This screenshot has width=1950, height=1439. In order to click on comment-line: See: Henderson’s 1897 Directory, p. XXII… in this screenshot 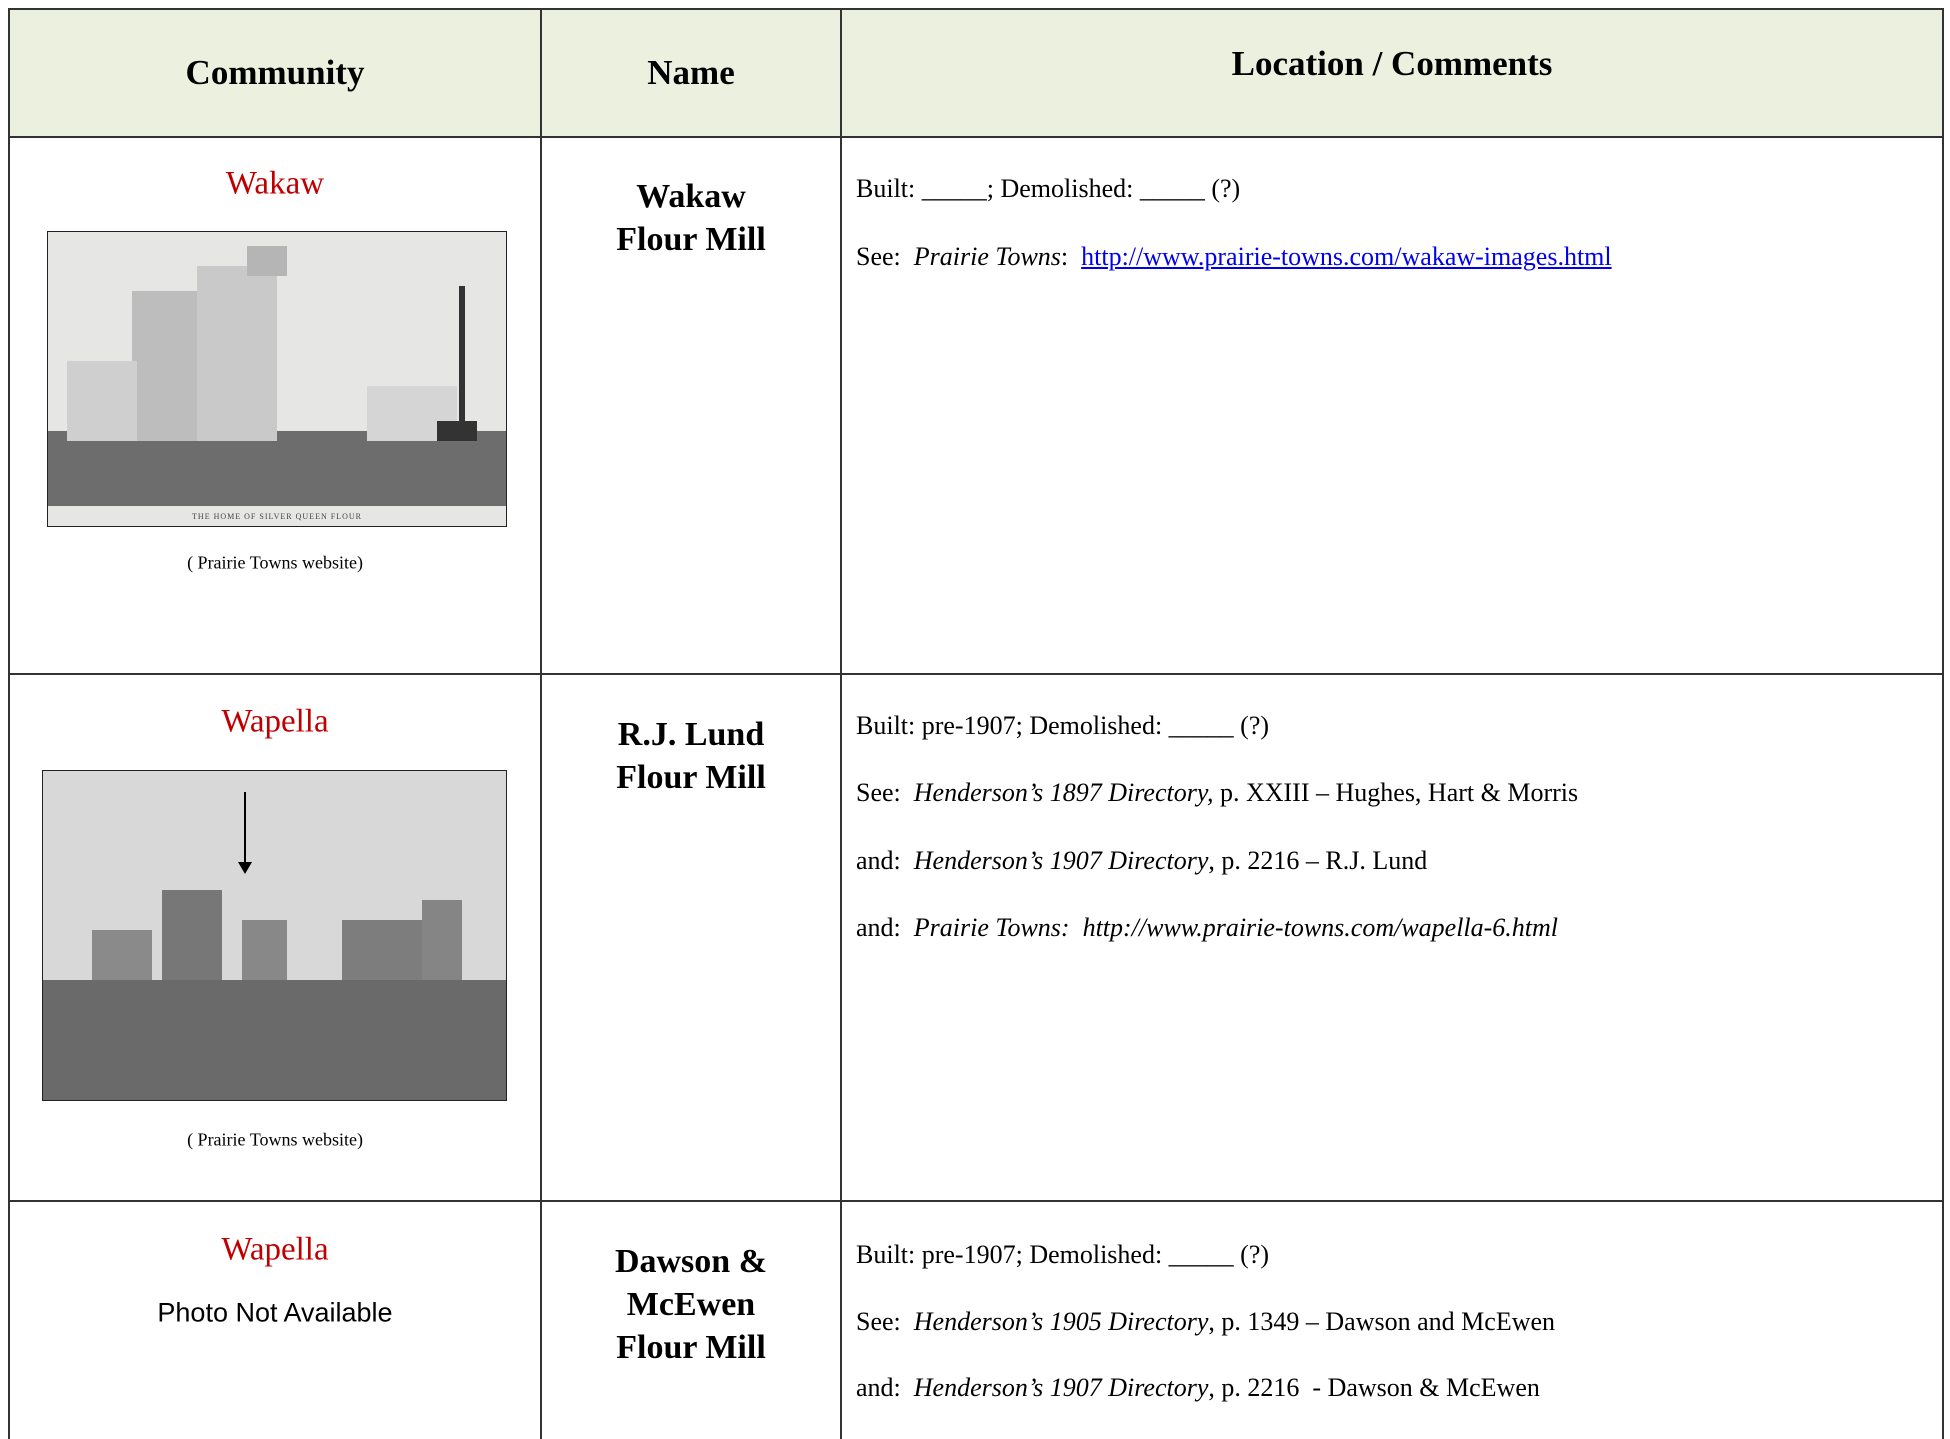, I will do `click(1217, 793)`.